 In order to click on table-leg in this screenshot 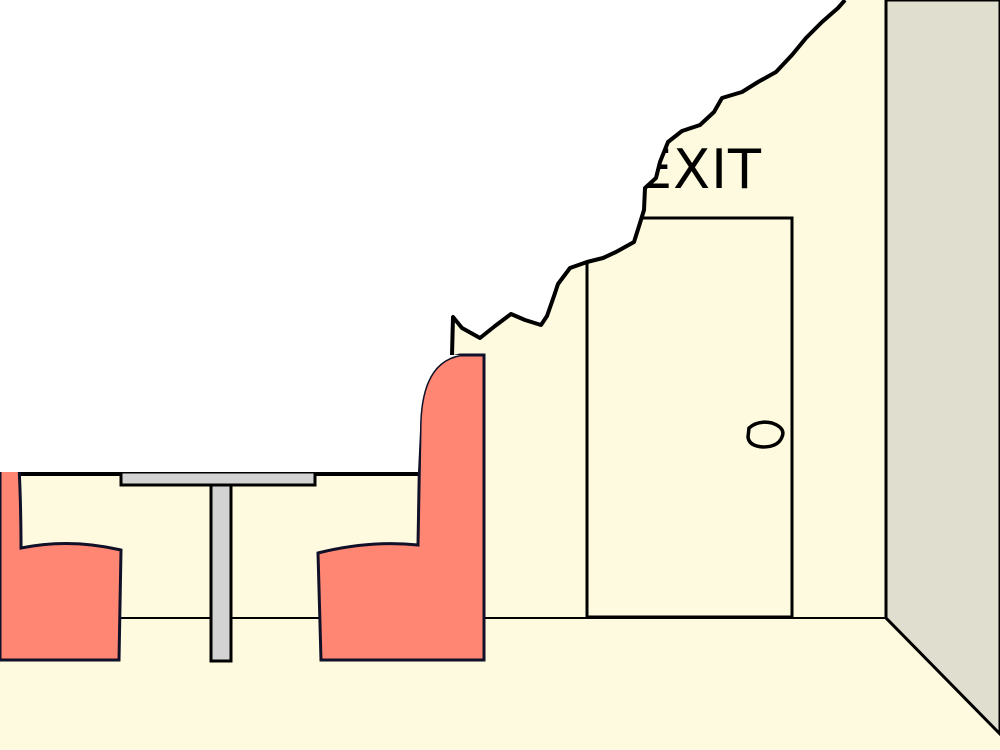, I will do `click(221, 573)`.